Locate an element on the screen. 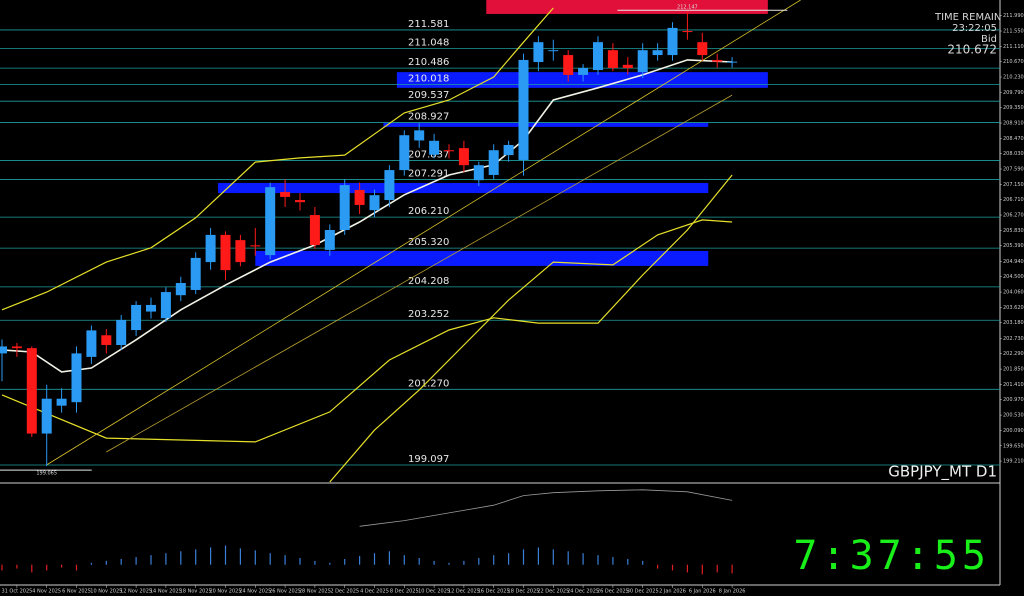 The height and width of the screenshot is (596, 1024). y-tick-label: 199.210 is located at coordinates (1013, 462).